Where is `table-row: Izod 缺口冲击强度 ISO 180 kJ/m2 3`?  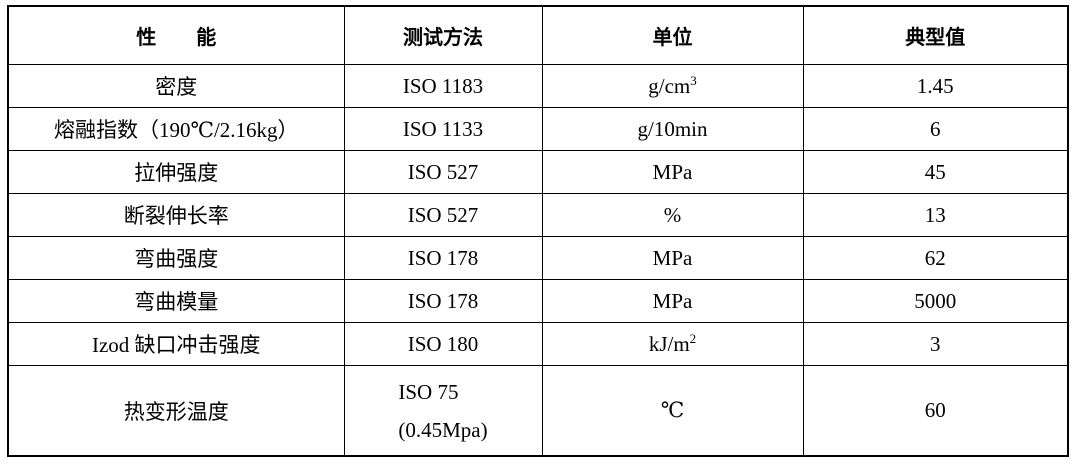 table-row: Izod 缺口冲击强度 ISO 180 kJ/m2 3 is located at coordinates (538, 344).